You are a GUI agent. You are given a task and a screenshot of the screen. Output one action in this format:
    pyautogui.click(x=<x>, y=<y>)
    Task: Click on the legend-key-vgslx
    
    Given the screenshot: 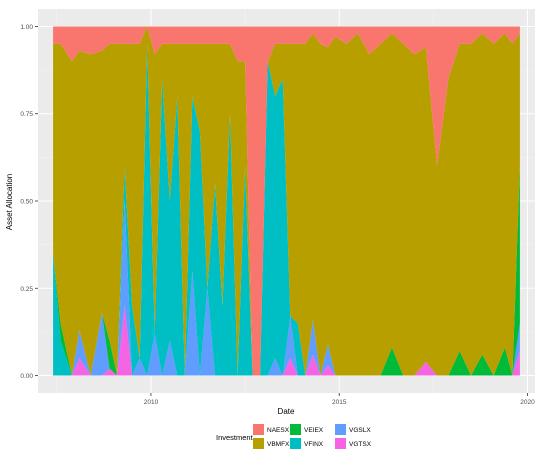 What is the action you would take?
    pyautogui.click(x=340, y=429)
    